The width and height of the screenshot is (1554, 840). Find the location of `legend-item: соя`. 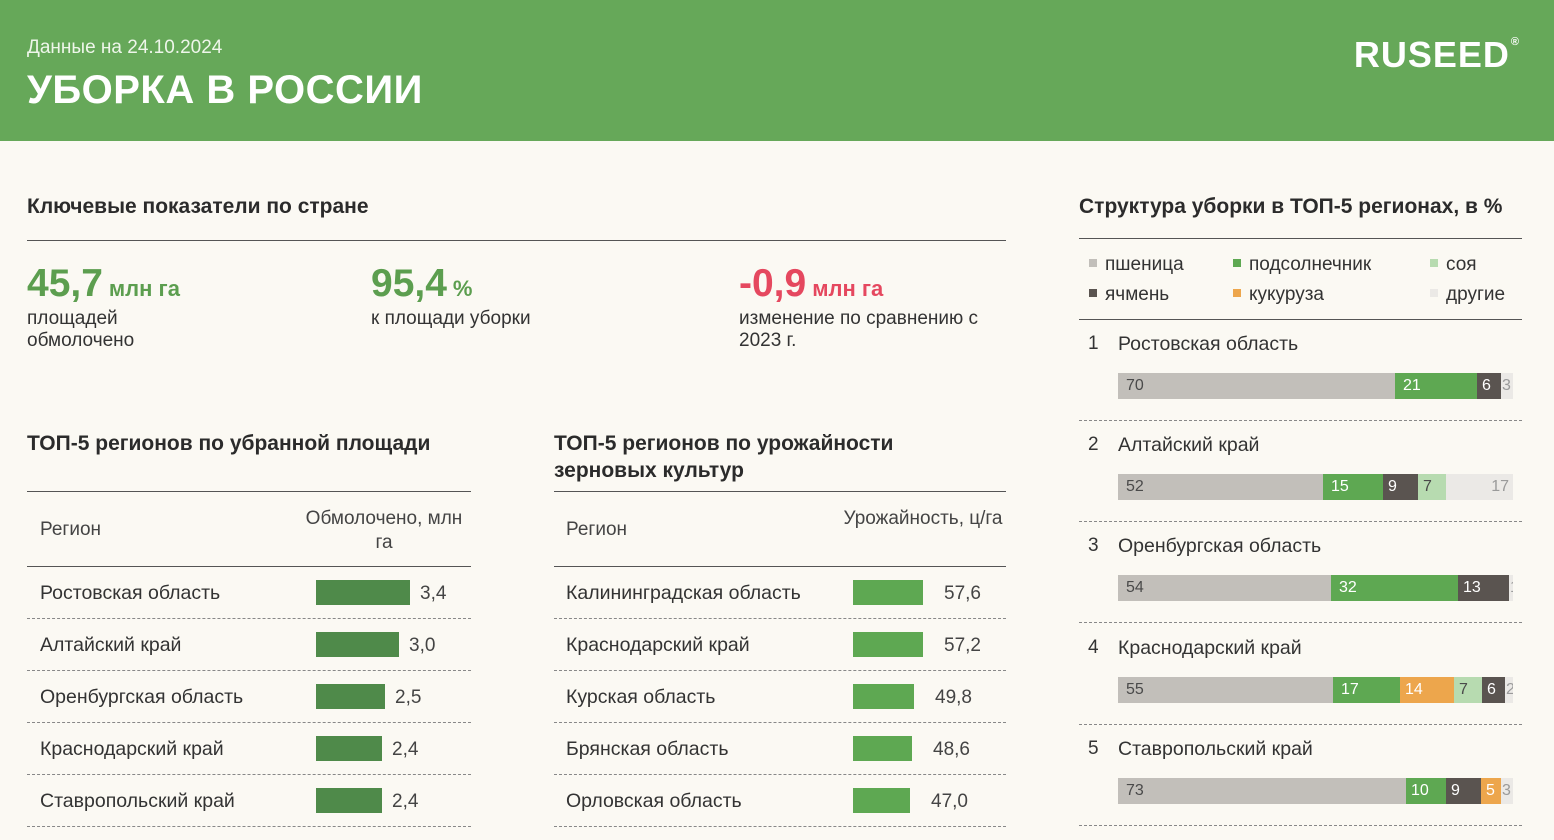

legend-item: соя is located at coordinates (1453, 265).